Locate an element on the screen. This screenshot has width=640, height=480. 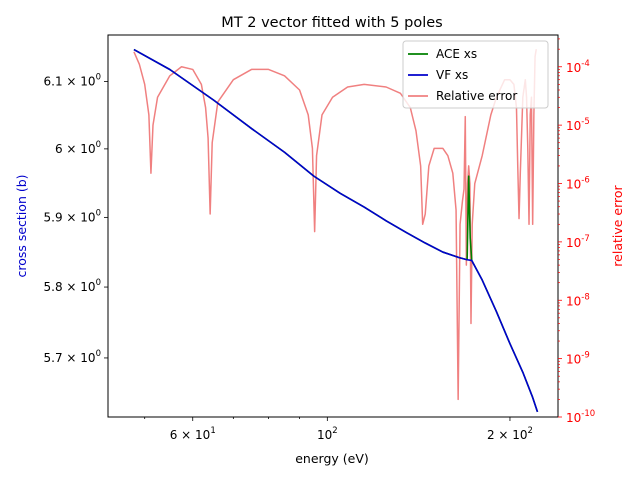
y2-axis-label: relative error is located at coordinates (617, 225).